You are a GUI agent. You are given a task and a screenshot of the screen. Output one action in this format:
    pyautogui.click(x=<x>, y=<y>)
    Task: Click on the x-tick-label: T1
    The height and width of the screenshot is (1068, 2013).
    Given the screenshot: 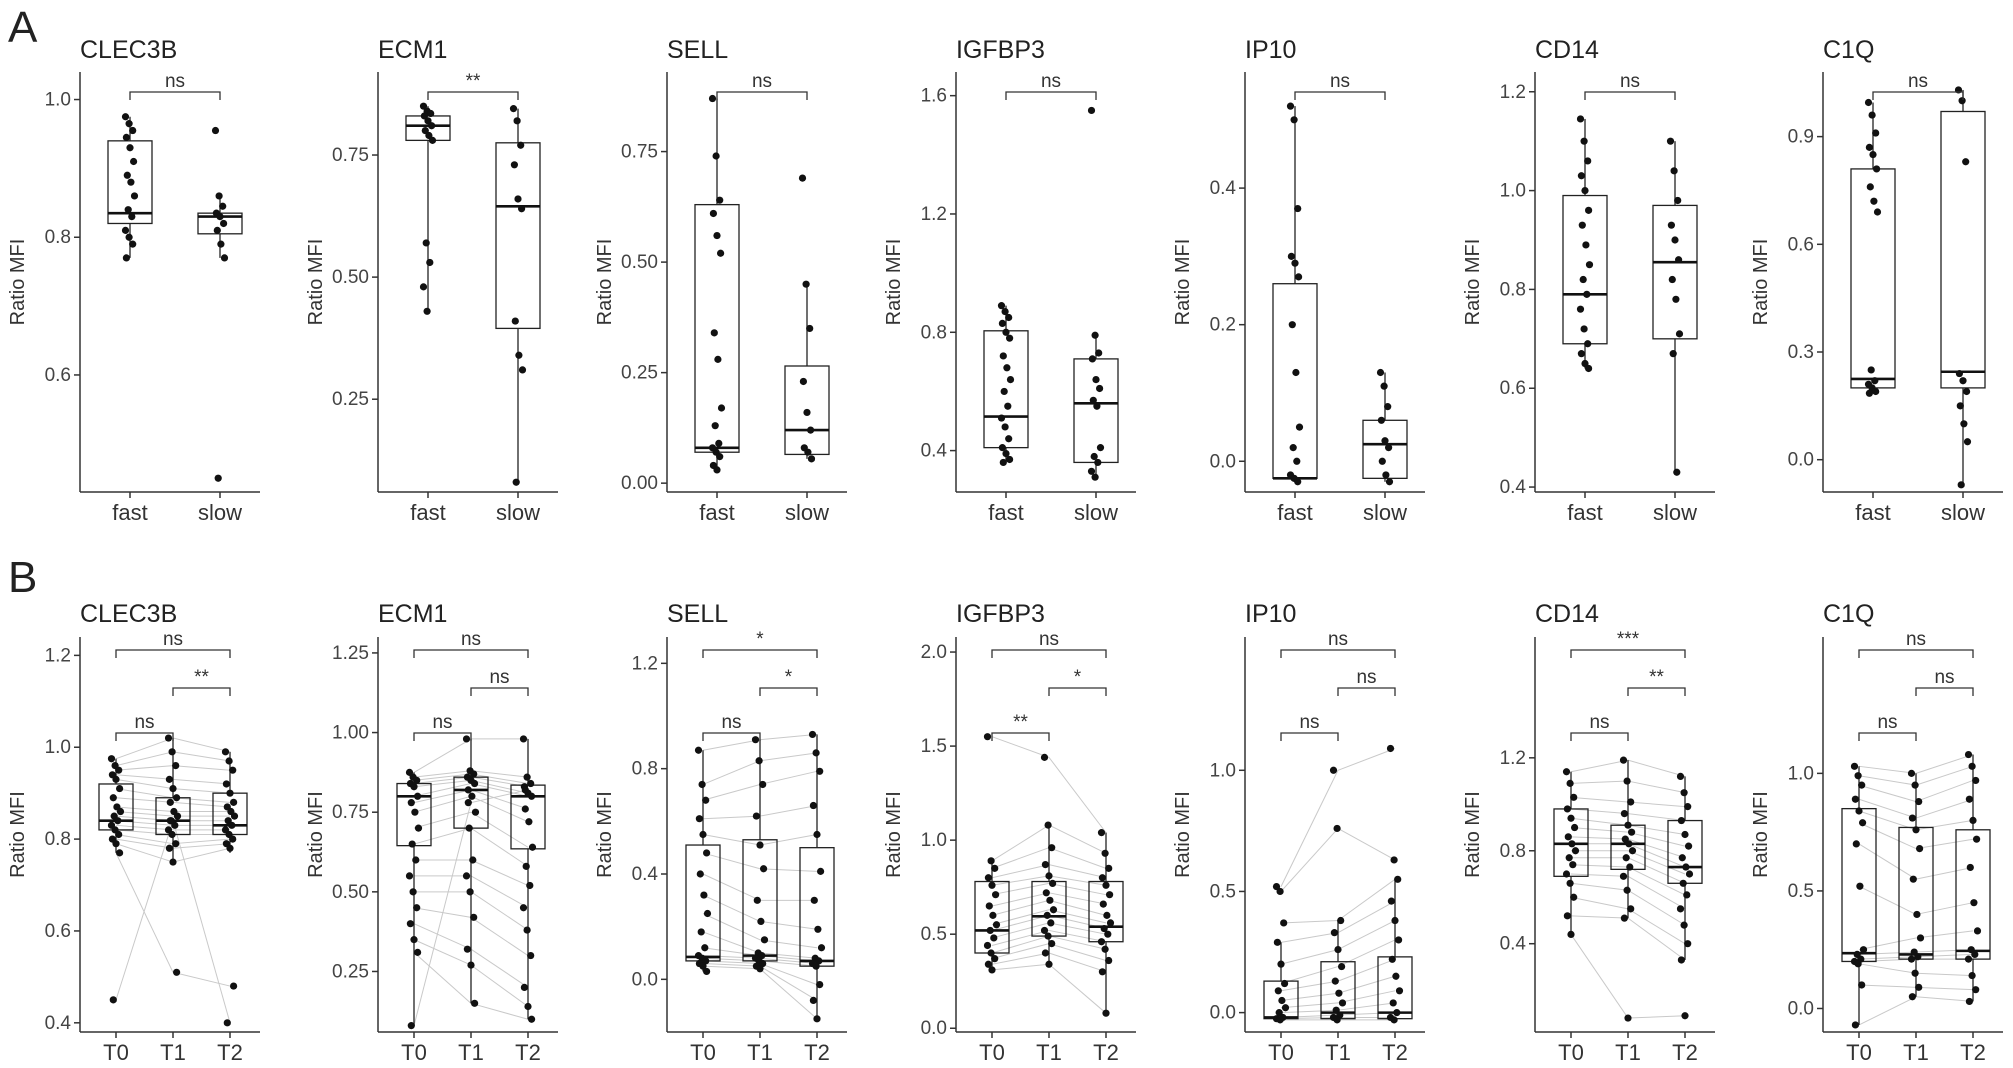 What is the action you would take?
    pyautogui.click(x=1049, y=1052)
    